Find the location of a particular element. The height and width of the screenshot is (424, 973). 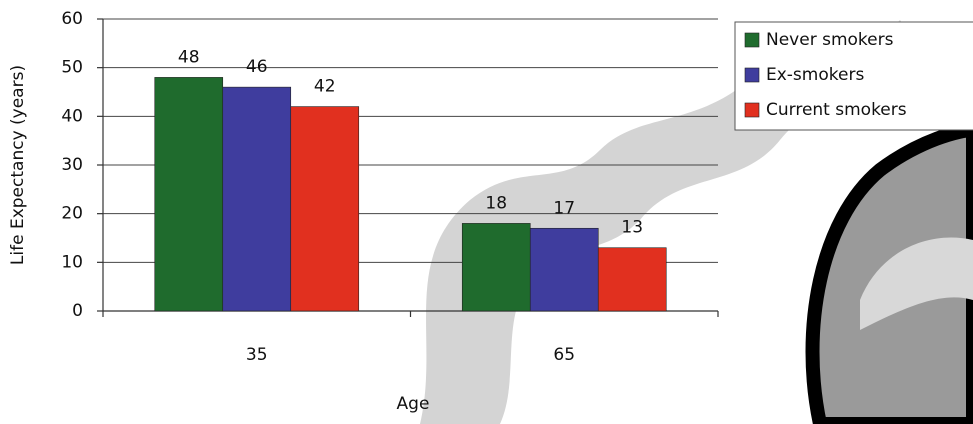

legend-label: Never smokers is located at coordinates (830, 40).